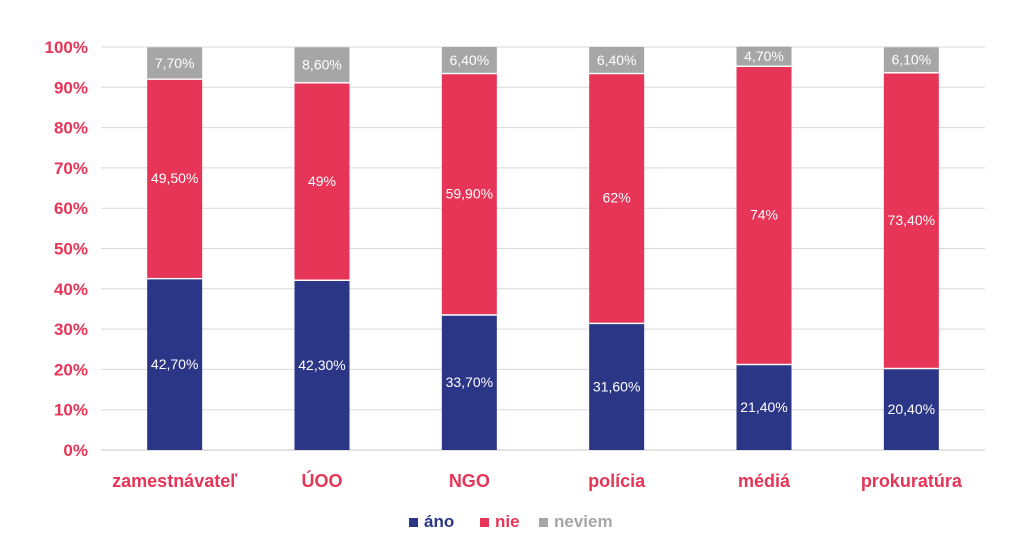 The image size is (1024, 553). What do you see at coordinates (439, 521) in the screenshot?
I see `legend-label: áno` at bounding box center [439, 521].